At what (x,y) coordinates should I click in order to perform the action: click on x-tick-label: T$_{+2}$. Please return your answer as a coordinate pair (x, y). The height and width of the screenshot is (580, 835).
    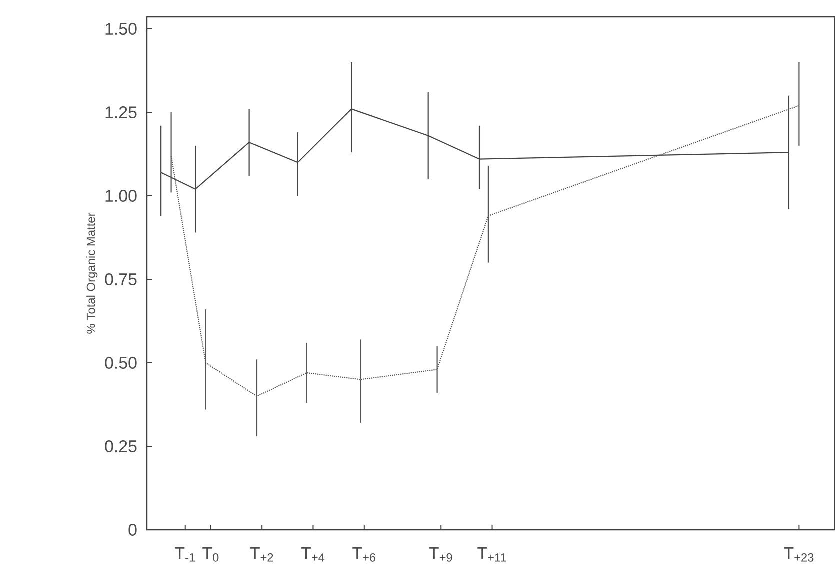
    Looking at the image, I should click on (262, 555).